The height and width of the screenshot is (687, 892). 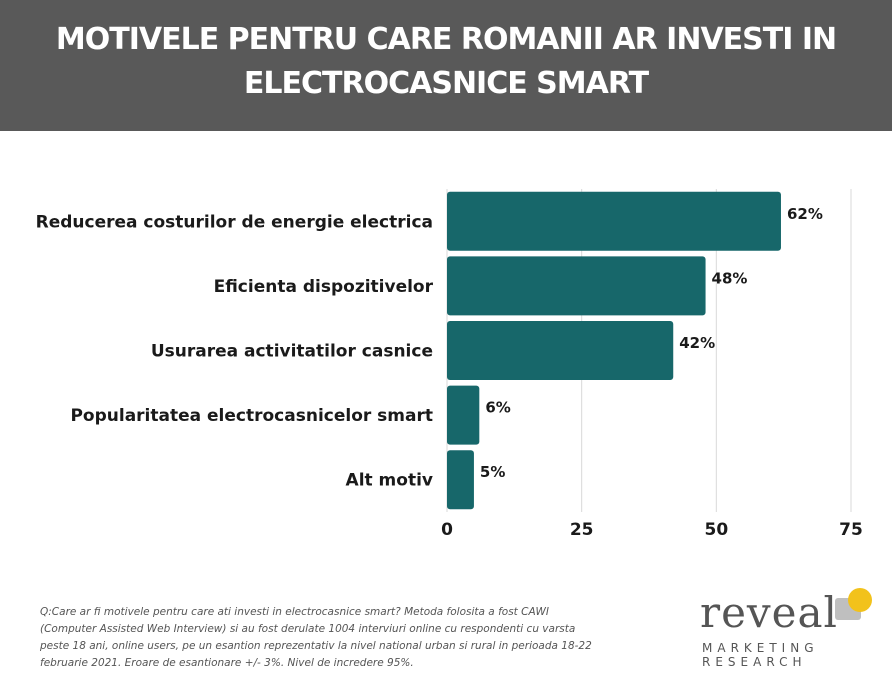 What do you see at coordinates (716, 530) in the screenshot?
I see `x-tick-label: 50` at bounding box center [716, 530].